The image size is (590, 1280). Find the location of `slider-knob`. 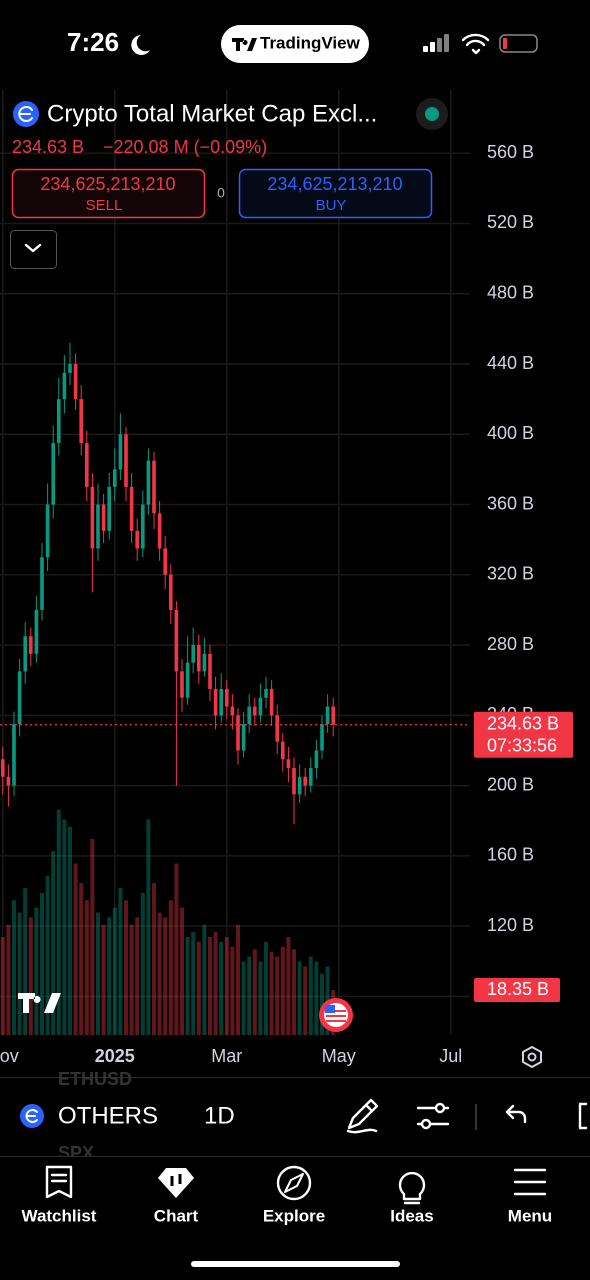

slider-knob is located at coordinates (440, 1108).